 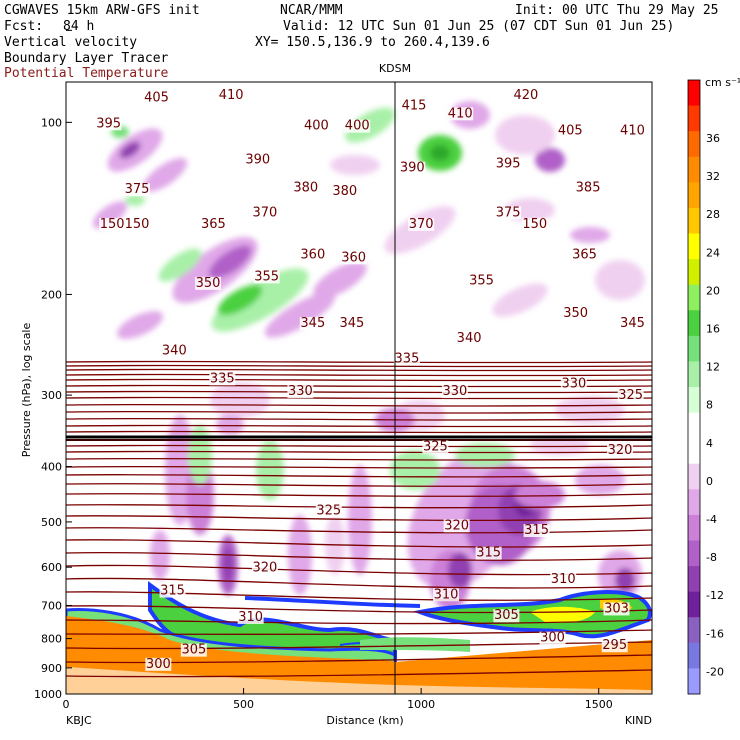 What do you see at coordinates (705, 387) in the screenshot?
I see `colorbar: 36 32 28 24 20 16 12 8 4 0 -4 -8 -12 -16 -20` at bounding box center [705, 387].